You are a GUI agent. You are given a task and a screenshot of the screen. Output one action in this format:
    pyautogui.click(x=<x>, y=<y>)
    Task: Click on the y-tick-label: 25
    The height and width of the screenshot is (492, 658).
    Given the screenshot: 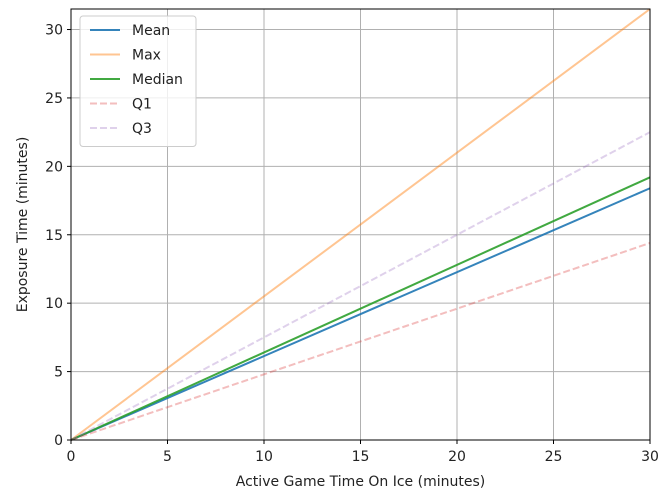 What is the action you would take?
    pyautogui.click(x=54, y=99)
    